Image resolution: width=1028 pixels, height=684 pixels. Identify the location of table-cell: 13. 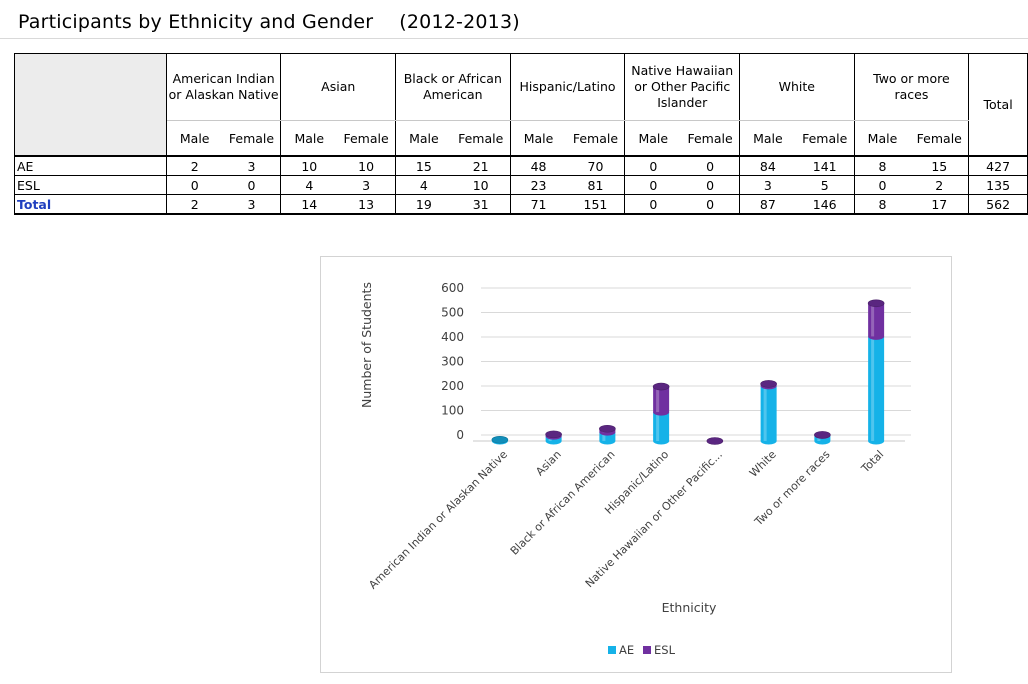
(367, 204).